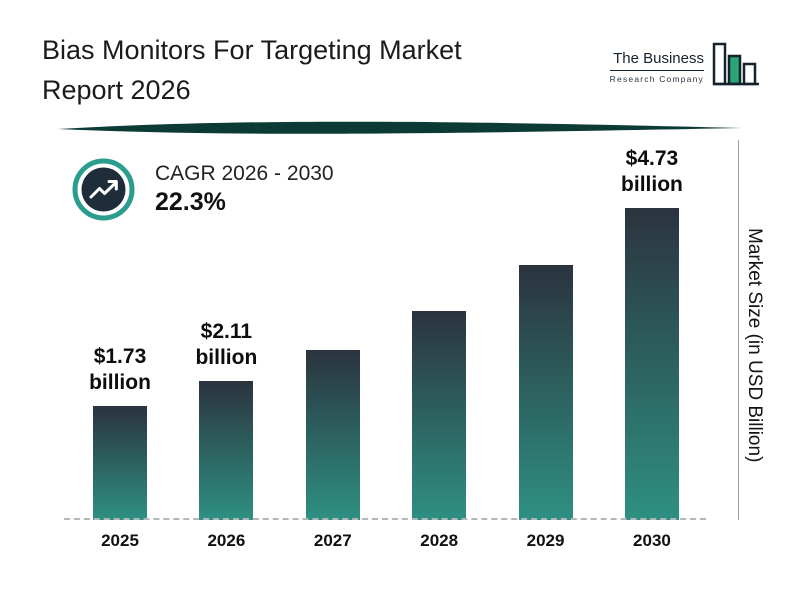  What do you see at coordinates (735, 64) in the screenshot?
I see `bar-chart-logo-icon` at bounding box center [735, 64].